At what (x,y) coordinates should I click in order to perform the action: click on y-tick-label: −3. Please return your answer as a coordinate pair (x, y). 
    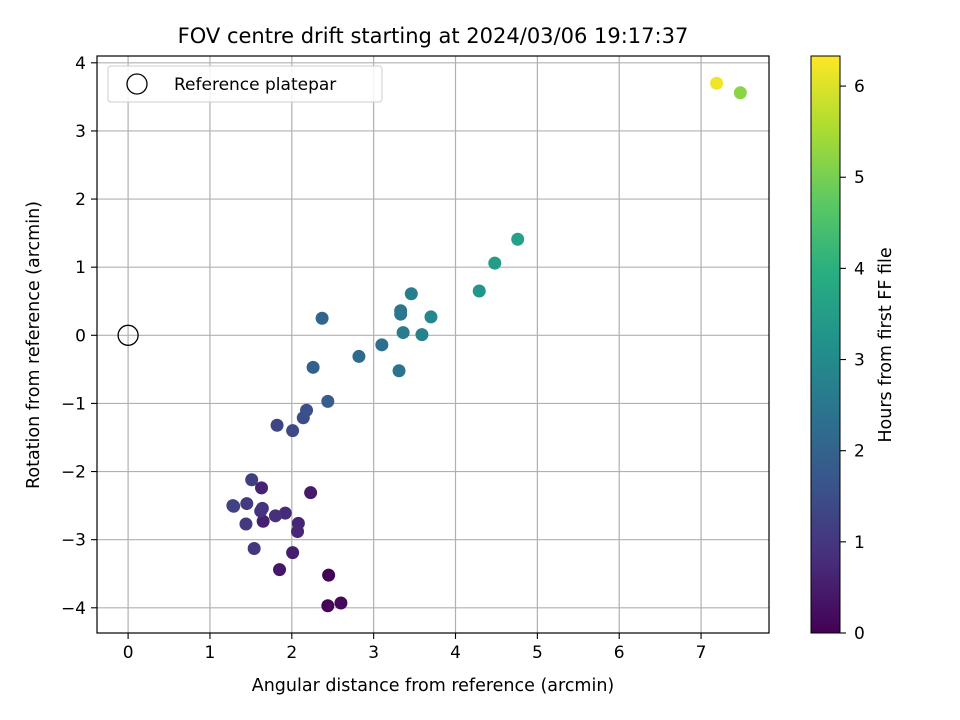
    Looking at the image, I should click on (73, 541).